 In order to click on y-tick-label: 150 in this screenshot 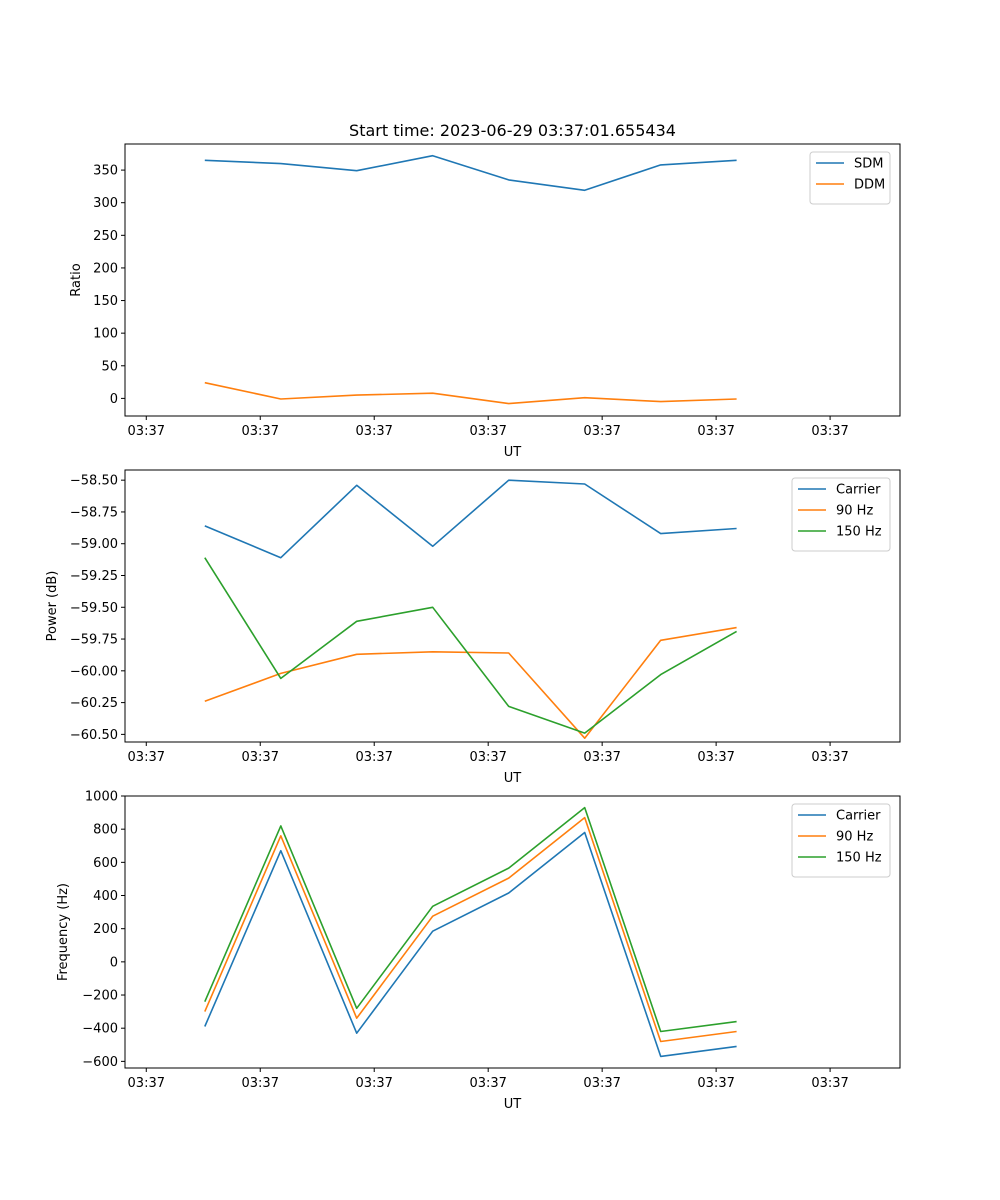, I will do `click(105, 301)`.